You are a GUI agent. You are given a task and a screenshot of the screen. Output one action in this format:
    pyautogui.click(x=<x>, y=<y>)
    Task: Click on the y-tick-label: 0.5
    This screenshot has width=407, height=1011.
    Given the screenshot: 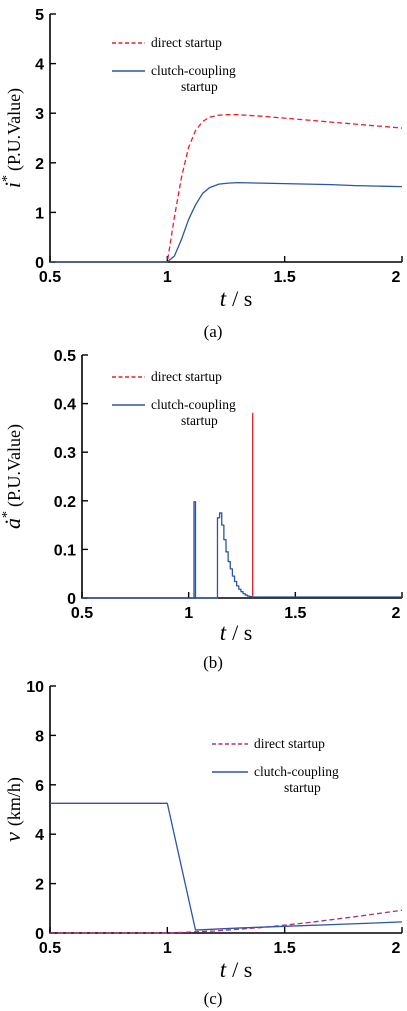 What is the action you would take?
    pyautogui.click(x=65, y=356)
    